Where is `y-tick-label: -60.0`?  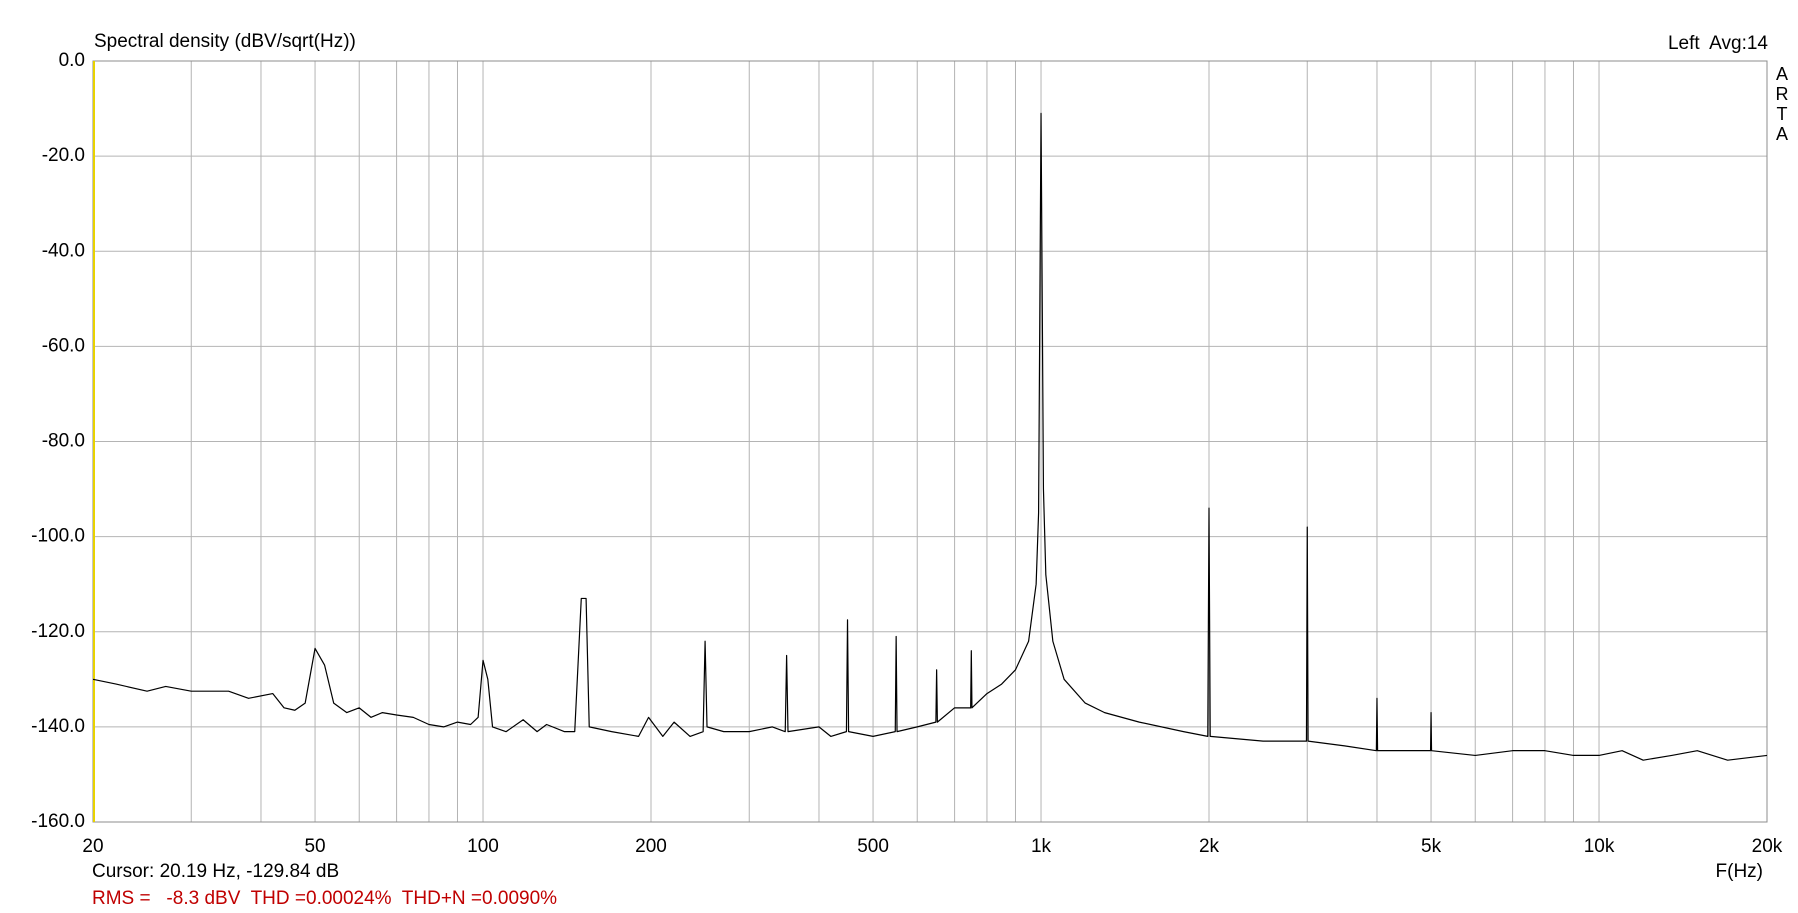 y-tick-label: -60.0 is located at coordinates (63, 345).